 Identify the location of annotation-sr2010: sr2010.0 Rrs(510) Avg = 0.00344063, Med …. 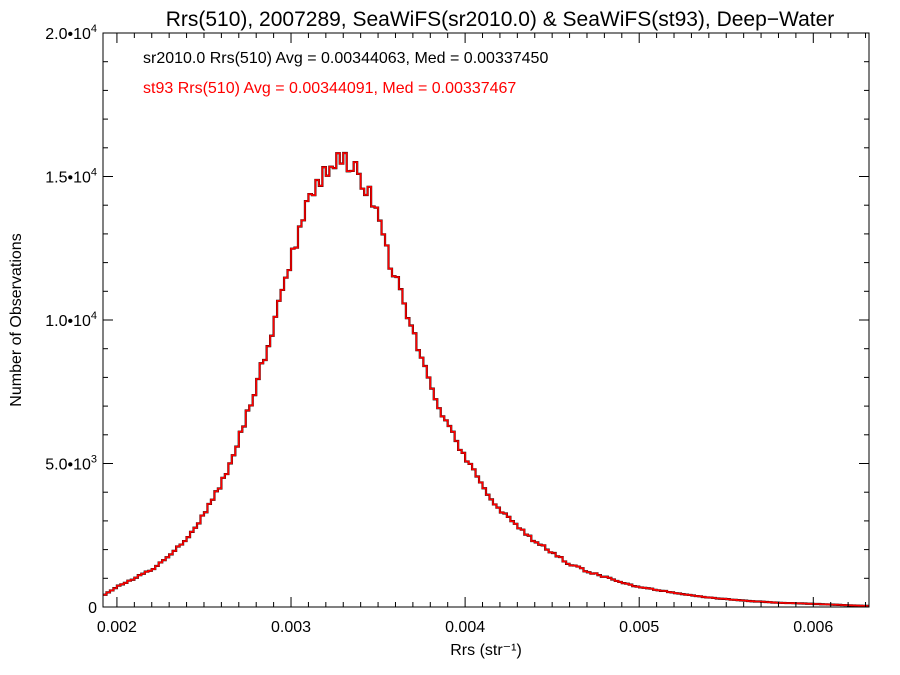
(345, 58).